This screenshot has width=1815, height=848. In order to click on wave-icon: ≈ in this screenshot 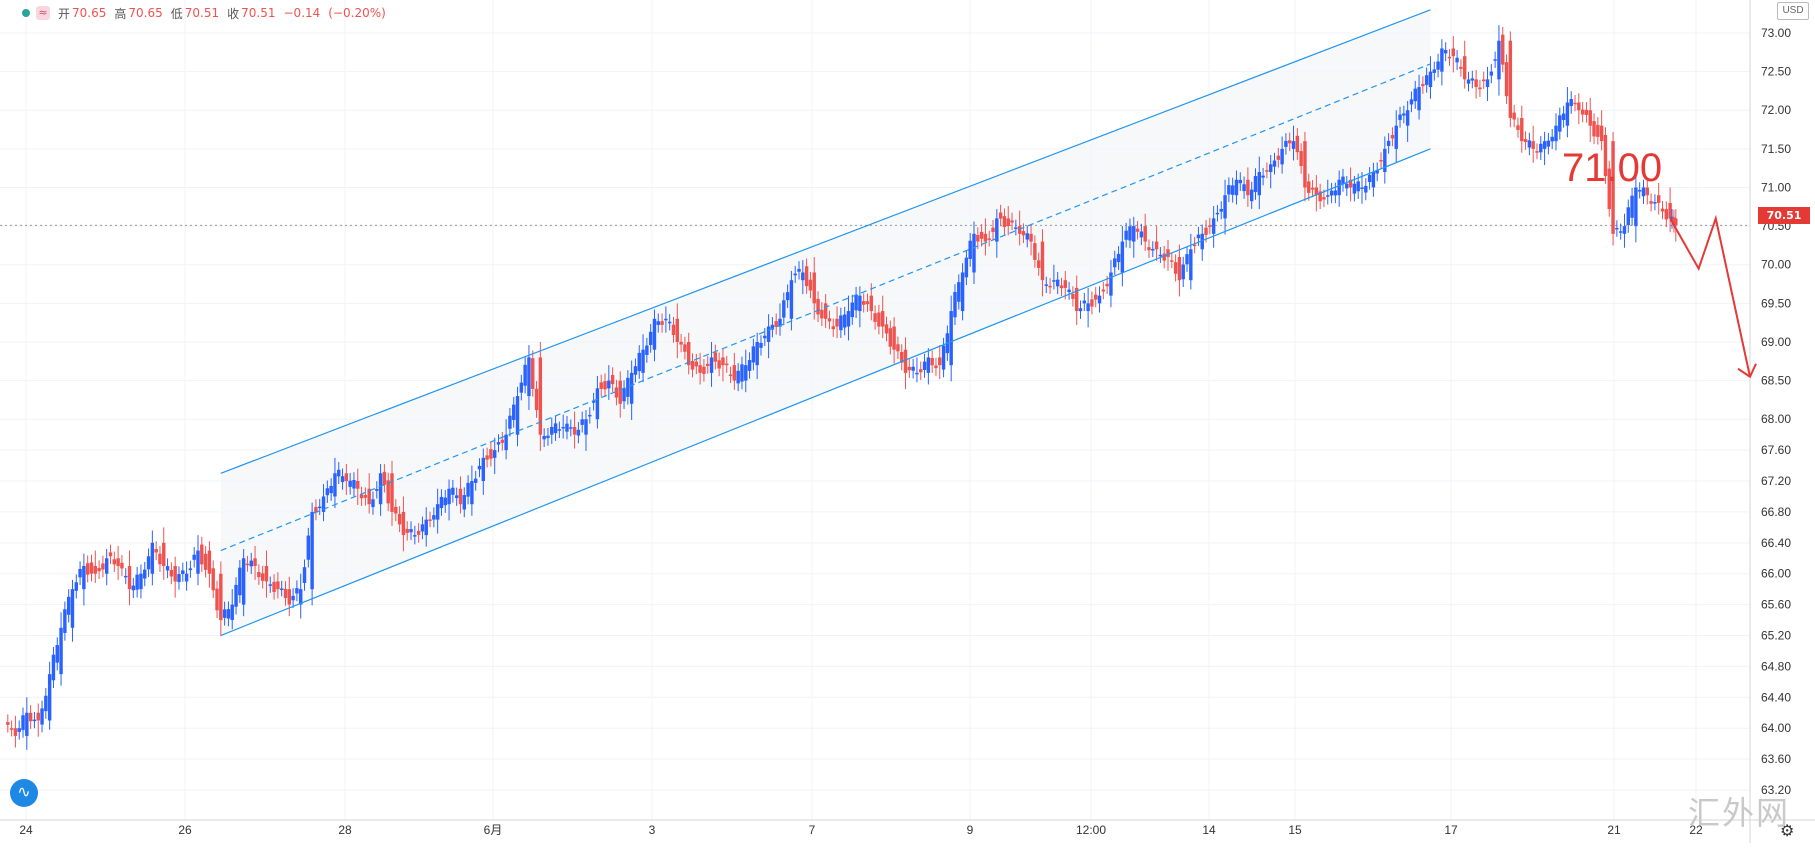, I will do `click(43, 13)`.